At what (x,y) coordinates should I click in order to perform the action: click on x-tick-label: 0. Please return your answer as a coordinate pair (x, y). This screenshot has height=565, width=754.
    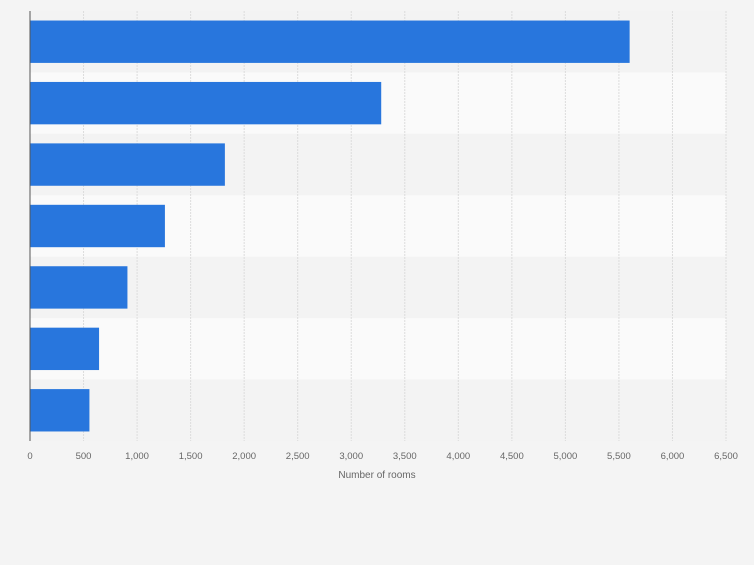
    Looking at the image, I should click on (29, 456).